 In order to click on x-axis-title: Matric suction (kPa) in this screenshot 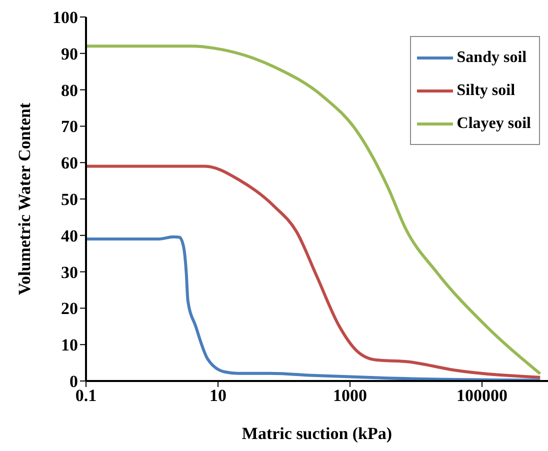, I will do `click(317, 433)`.